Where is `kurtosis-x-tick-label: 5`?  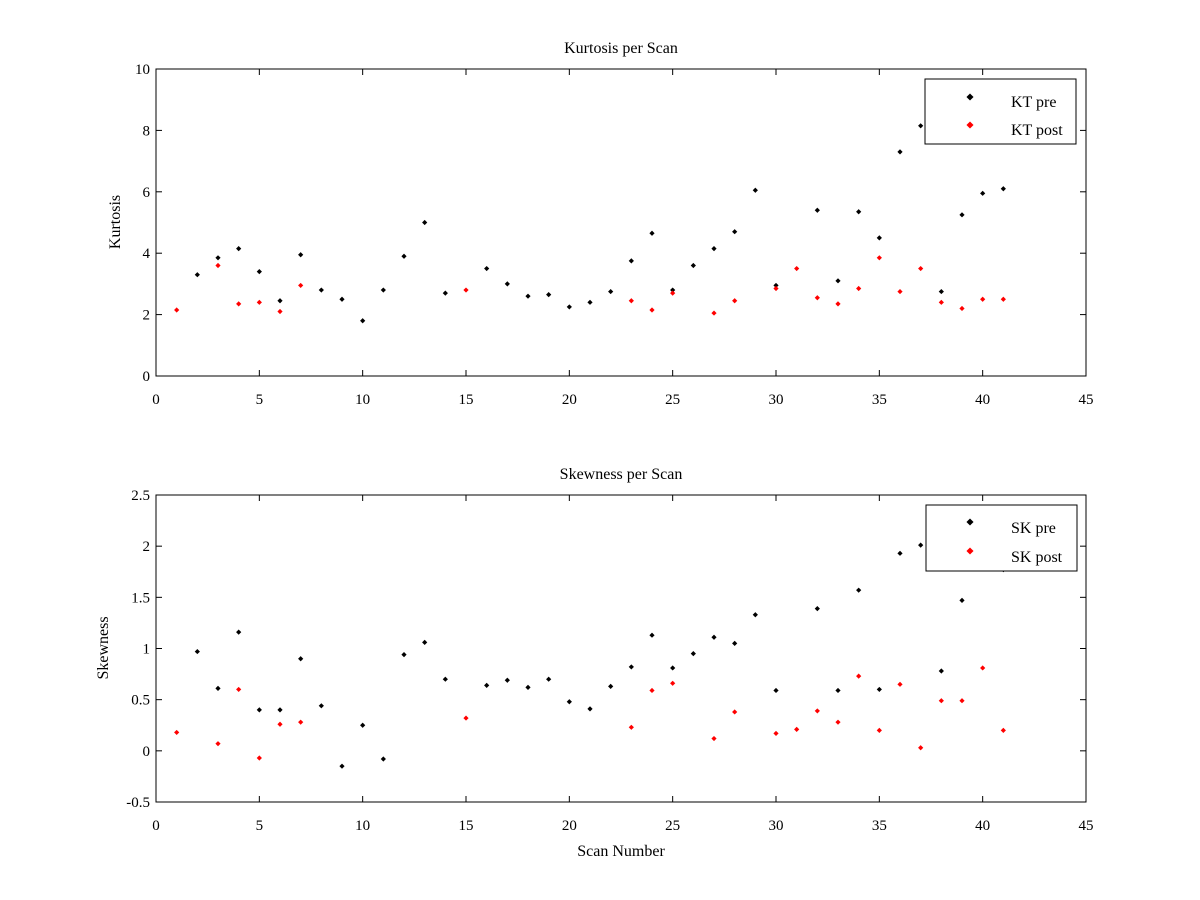
kurtosis-x-tick-label: 5 is located at coordinates (260, 400).